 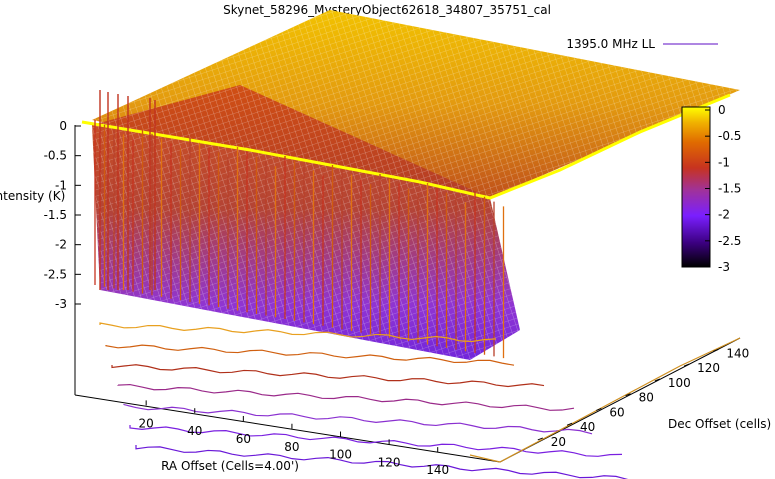 What do you see at coordinates (32, 196) in the screenshot?
I see `z-axis-label: Intensity (K)` at bounding box center [32, 196].